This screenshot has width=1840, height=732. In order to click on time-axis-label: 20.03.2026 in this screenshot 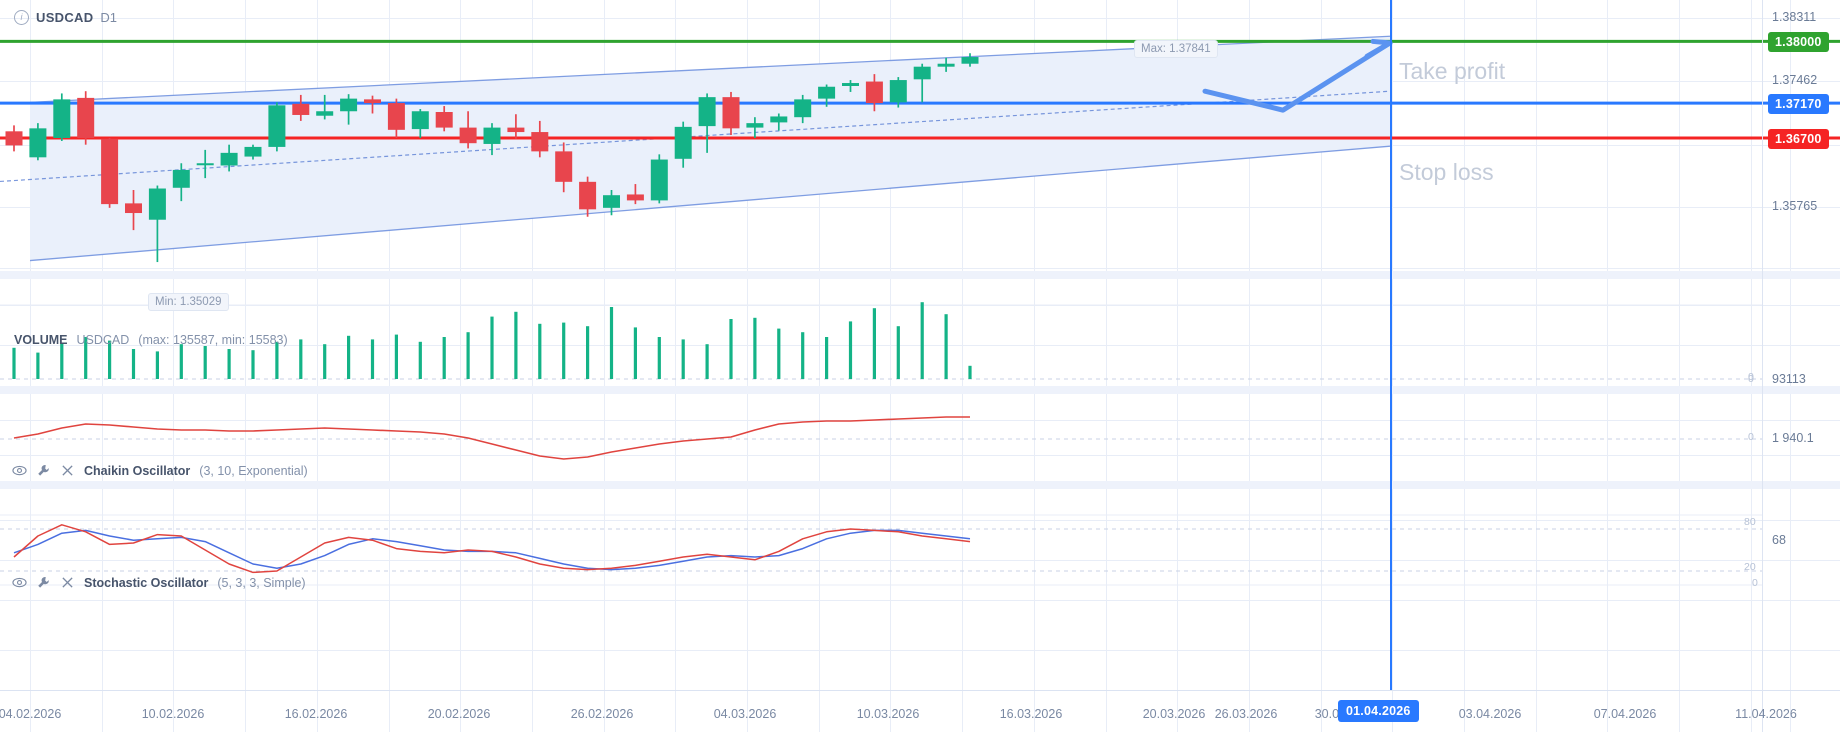, I will do `click(1174, 714)`.